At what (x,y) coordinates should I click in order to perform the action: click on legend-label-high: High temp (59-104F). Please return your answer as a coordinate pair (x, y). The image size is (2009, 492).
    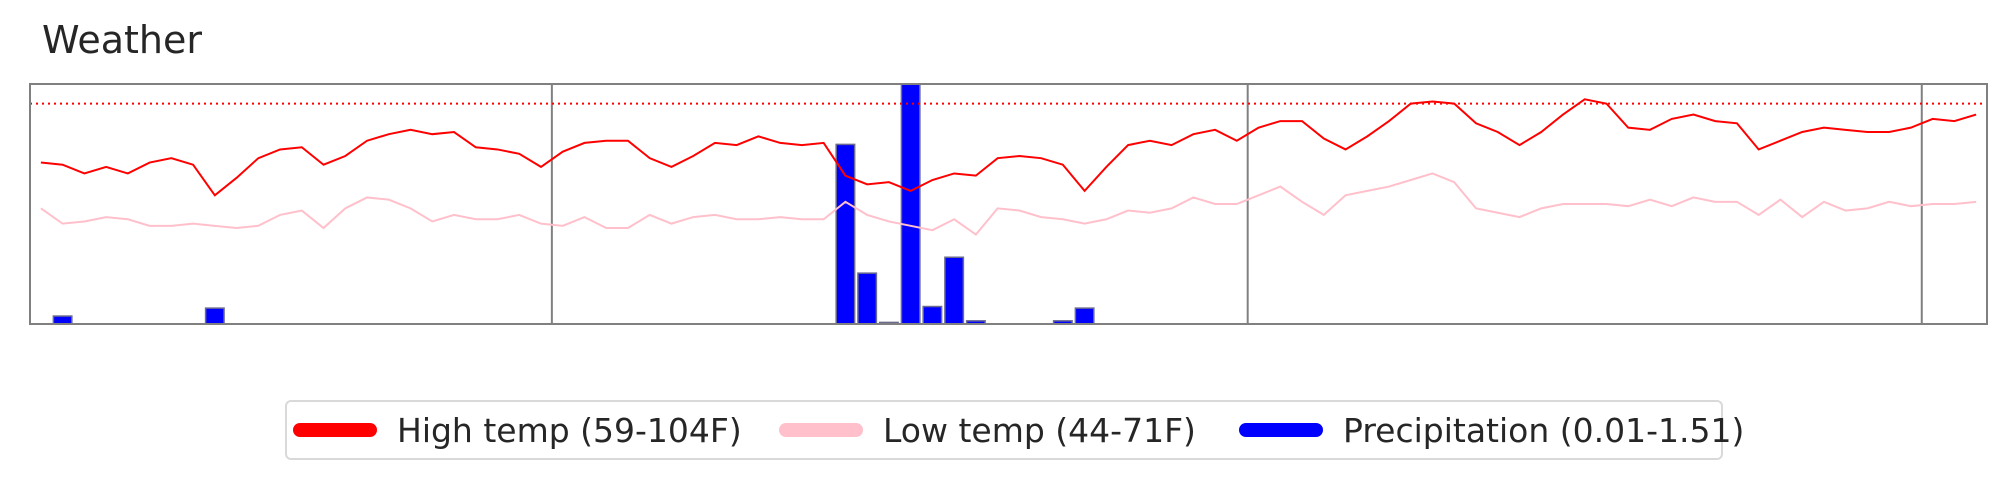
    Looking at the image, I should click on (569, 430).